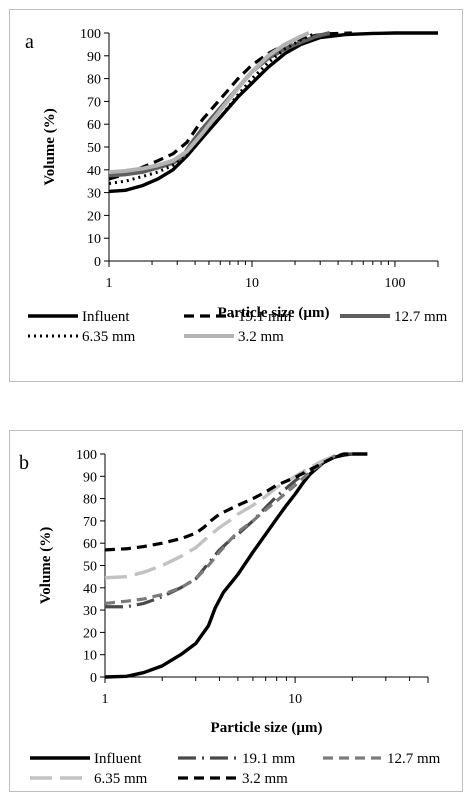 Image resolution: width=464 pixels, height=797 pixels. I want to click on x-tick-label: 100, so click(394, 283).